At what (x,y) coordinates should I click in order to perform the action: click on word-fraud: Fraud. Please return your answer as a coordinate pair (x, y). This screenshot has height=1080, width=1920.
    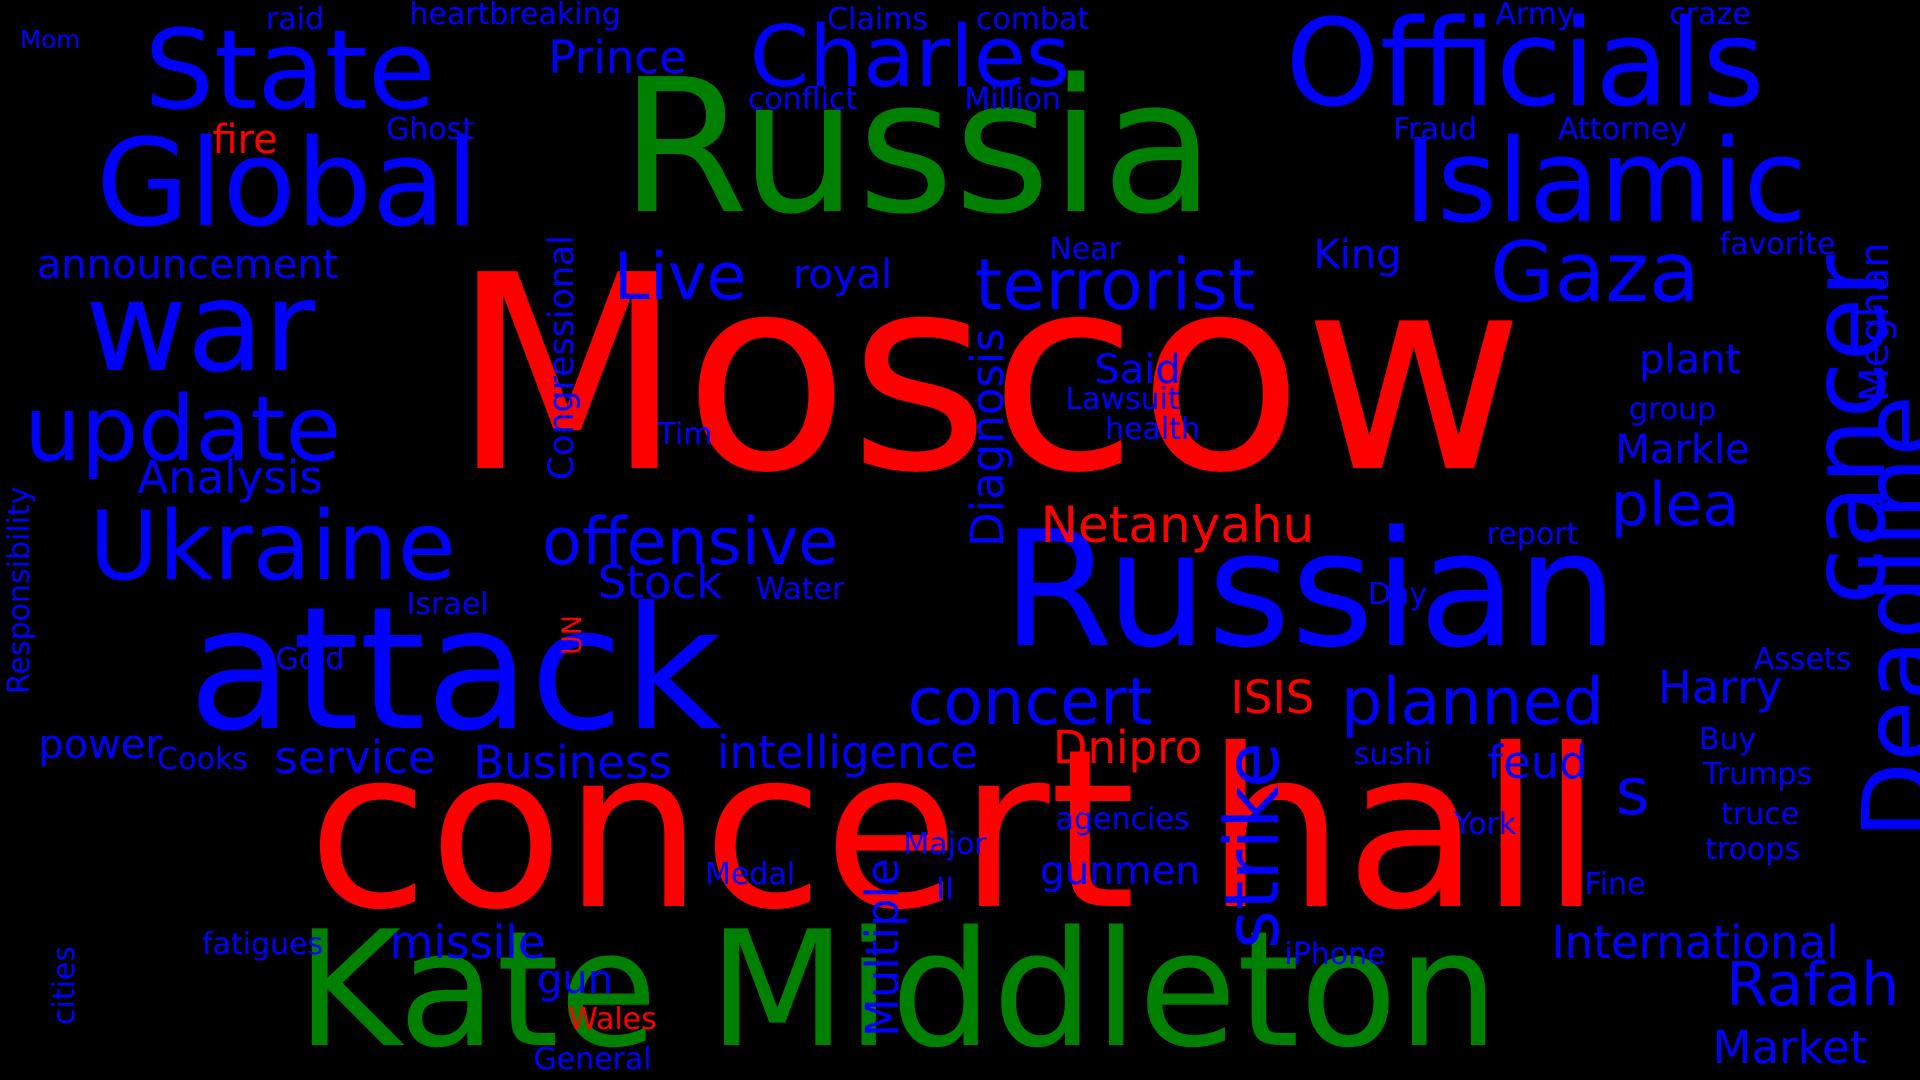
    Looking at the image, I should click on (1435, 129).